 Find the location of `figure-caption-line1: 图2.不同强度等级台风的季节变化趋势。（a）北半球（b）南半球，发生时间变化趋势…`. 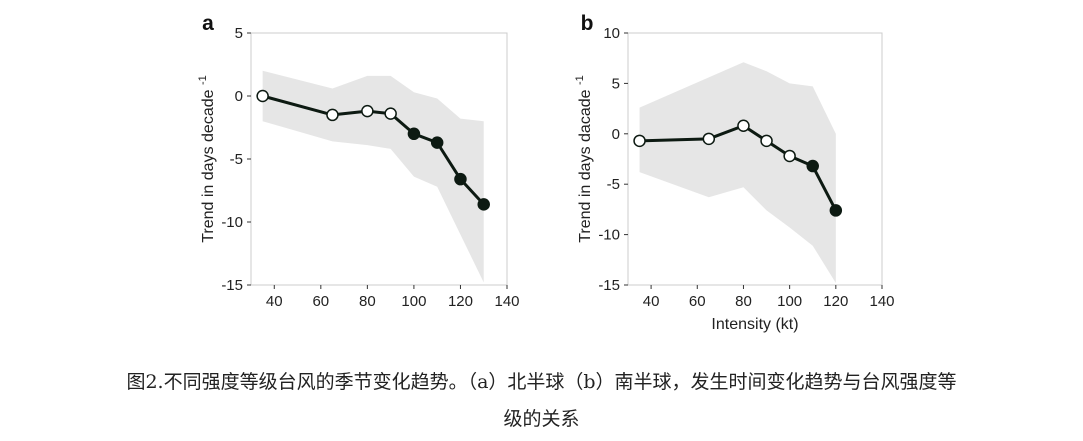

figure-caption-line1: 图2.不同强度等级台风的季节变化趋势。（a）北半球（b）南半球，发生时间变化趋势… is located at coordinates (541, 382).